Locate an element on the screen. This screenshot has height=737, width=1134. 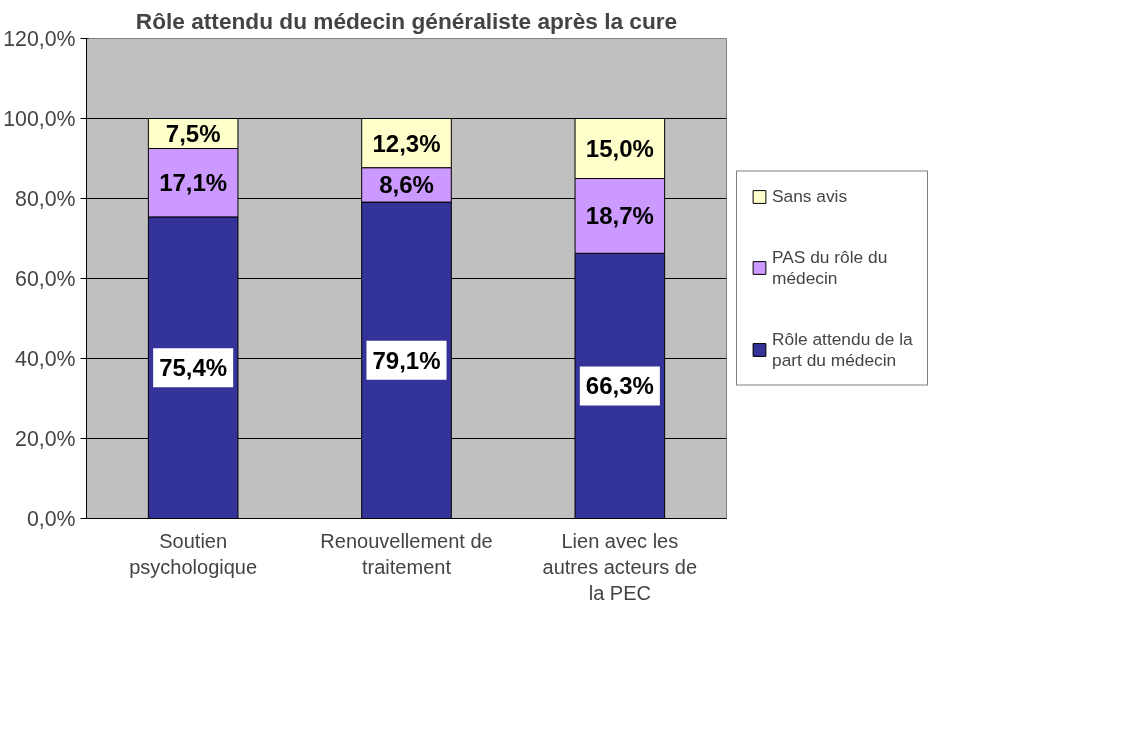
data-label: 17,1% is located at coordinates (193, 183).